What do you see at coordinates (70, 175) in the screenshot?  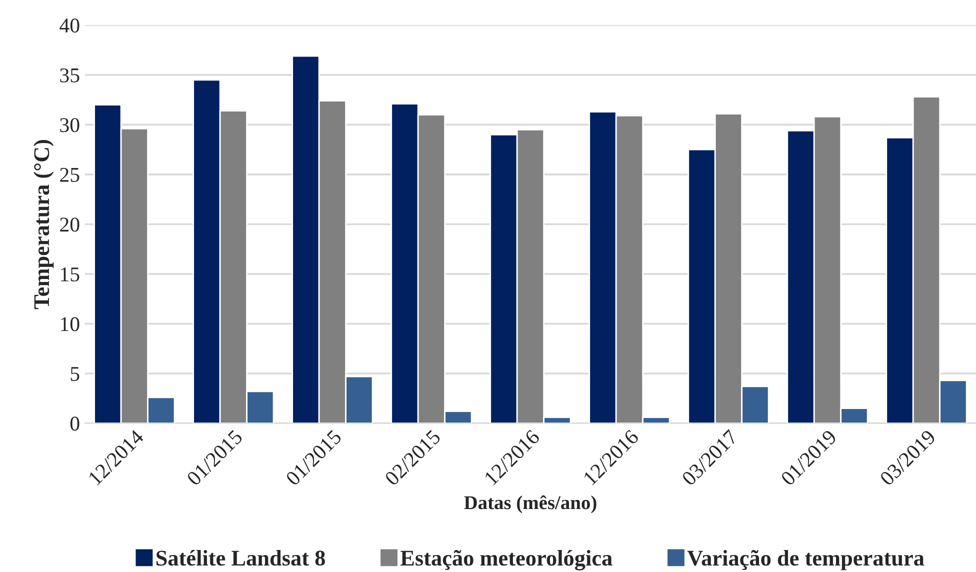 I see `y-tick-label: 25` at bounding box center [70, 175].